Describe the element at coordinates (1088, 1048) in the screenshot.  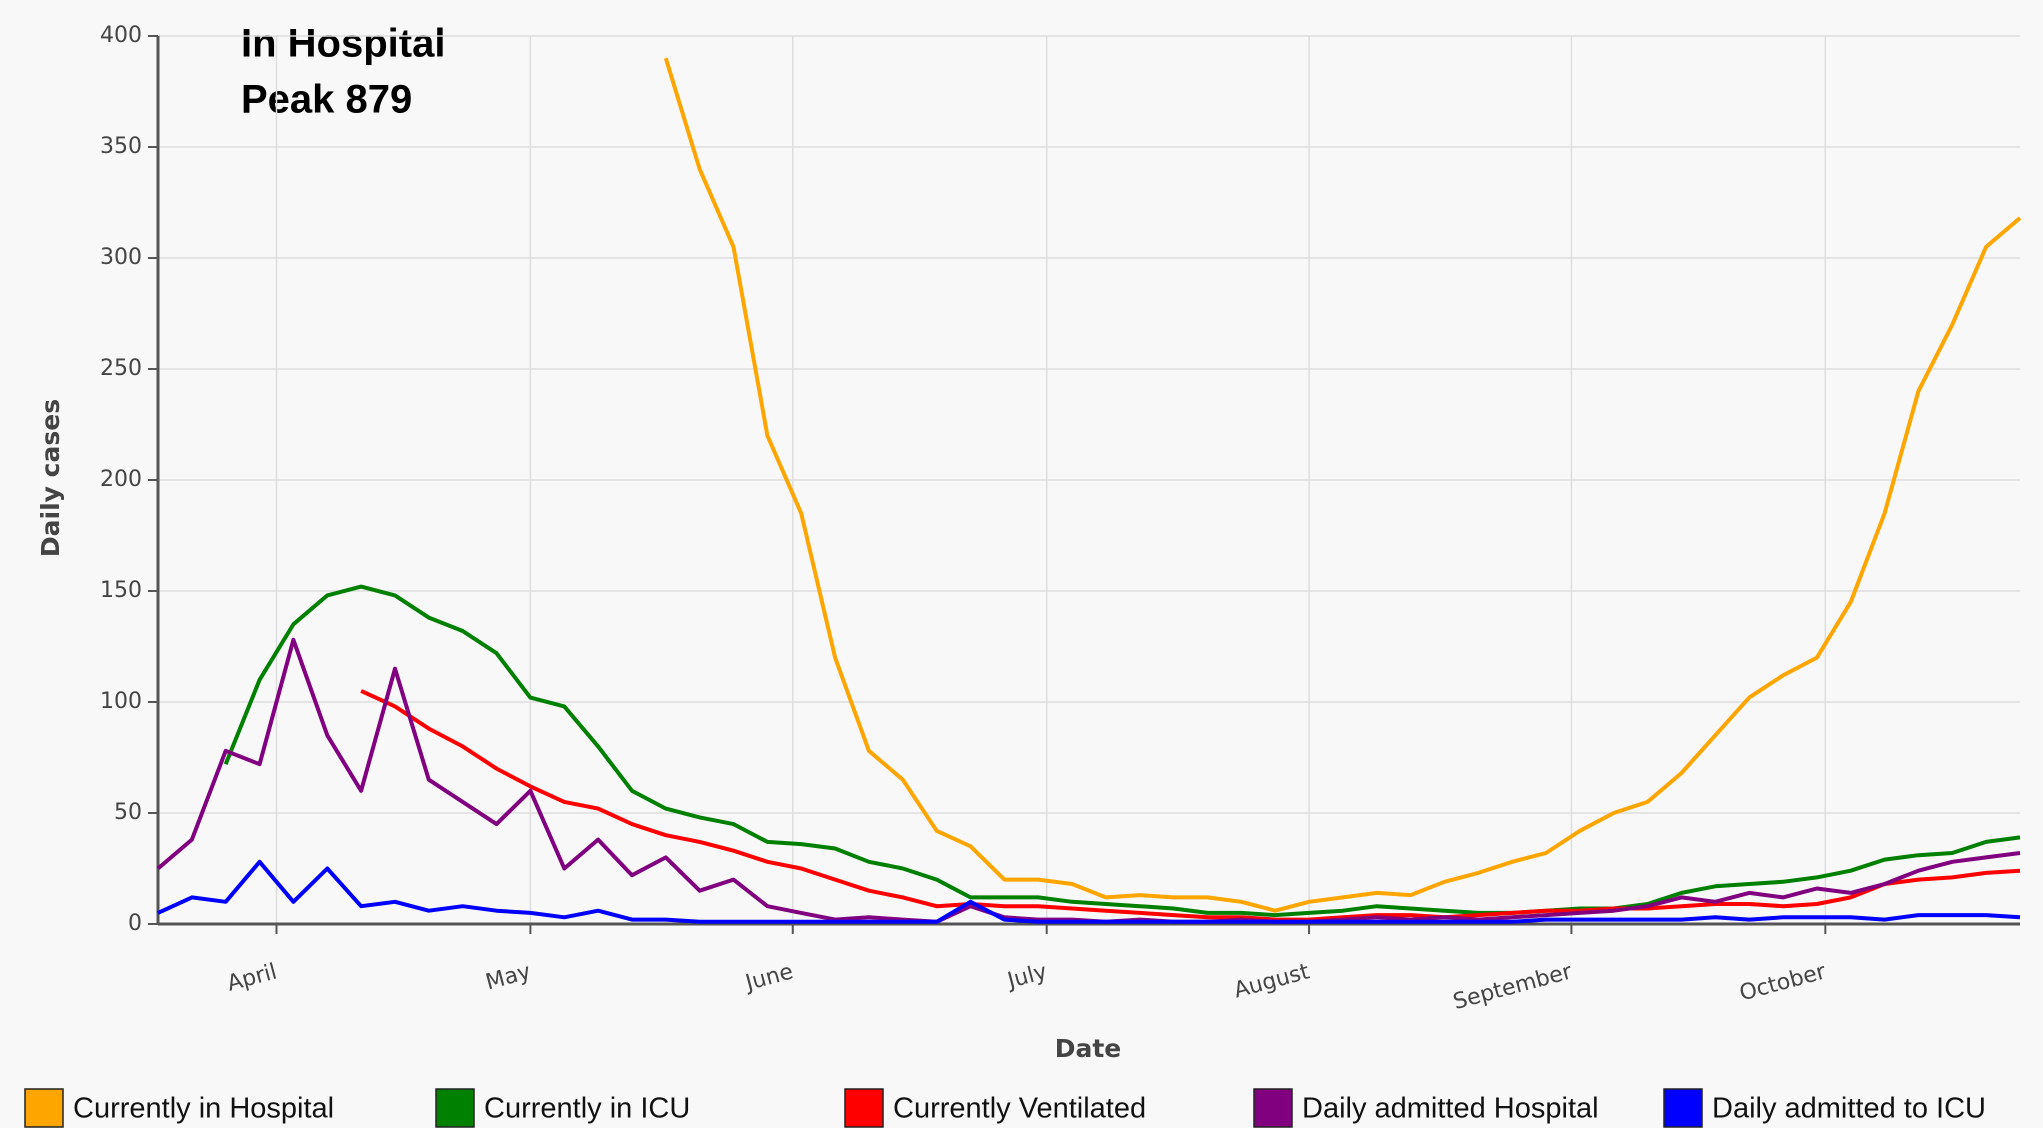
I see `x-axis-label: Date` at that location.